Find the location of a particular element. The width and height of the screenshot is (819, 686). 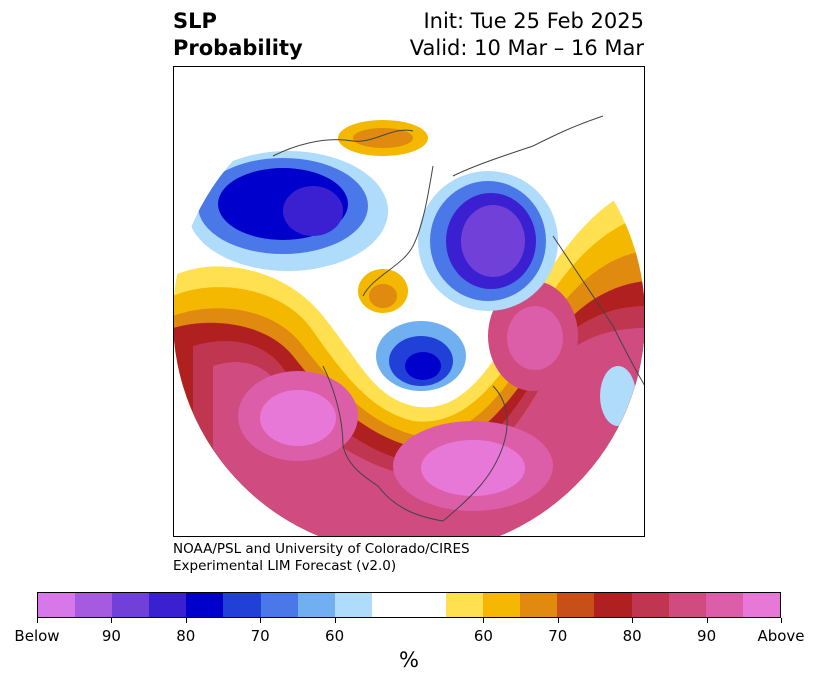

credit-line-2: Experimental LIM Forecast (v2.0) is located at coordinates (285, 566).